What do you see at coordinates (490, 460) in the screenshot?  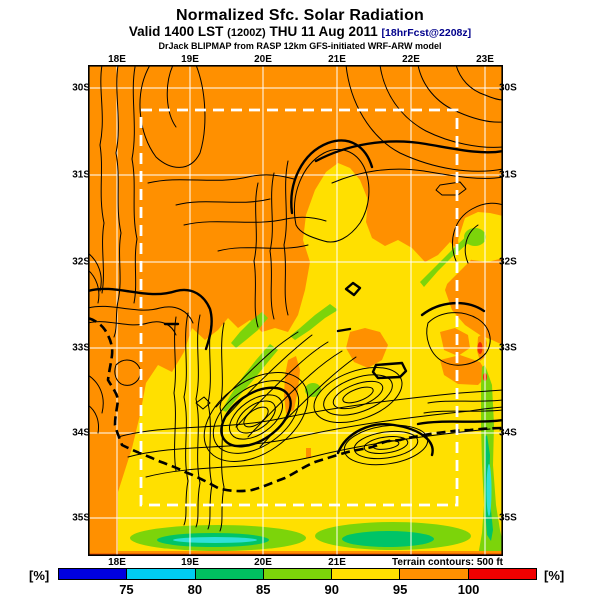 I see `green-band-right-edge` at bounding box center [490, 460].